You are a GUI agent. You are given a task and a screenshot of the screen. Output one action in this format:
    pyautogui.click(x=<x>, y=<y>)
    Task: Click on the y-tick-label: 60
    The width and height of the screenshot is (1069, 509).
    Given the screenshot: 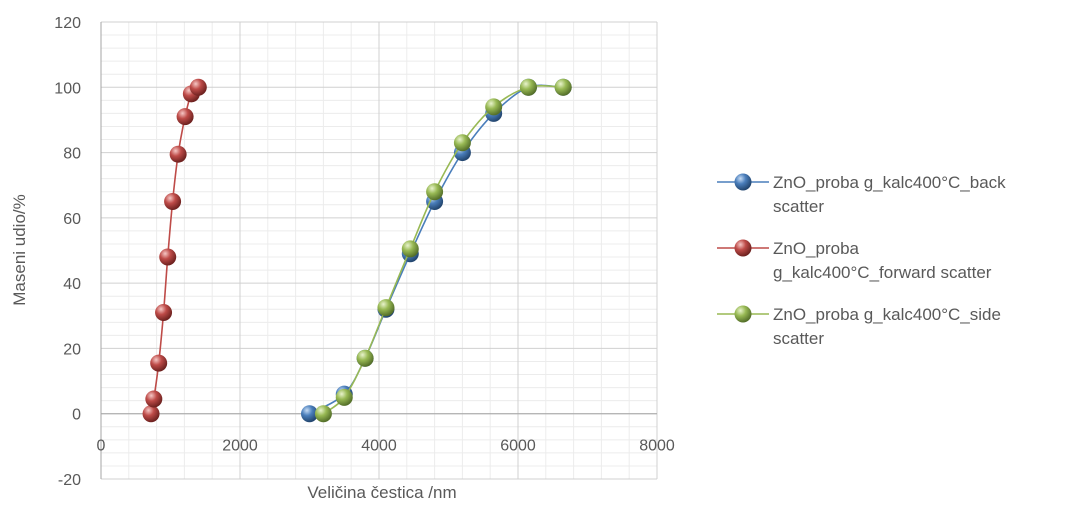 What is the action you would take?
    pyautogui.click(x=72, y=219)
    